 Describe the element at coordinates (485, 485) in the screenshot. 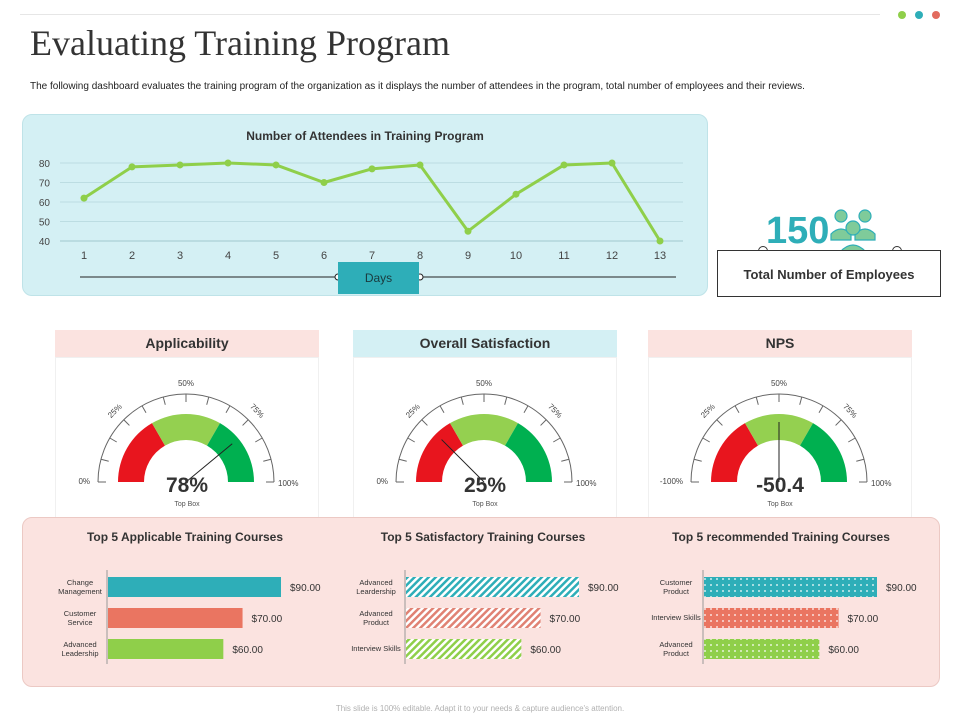

I see `gauge-value: 25%` at that location.